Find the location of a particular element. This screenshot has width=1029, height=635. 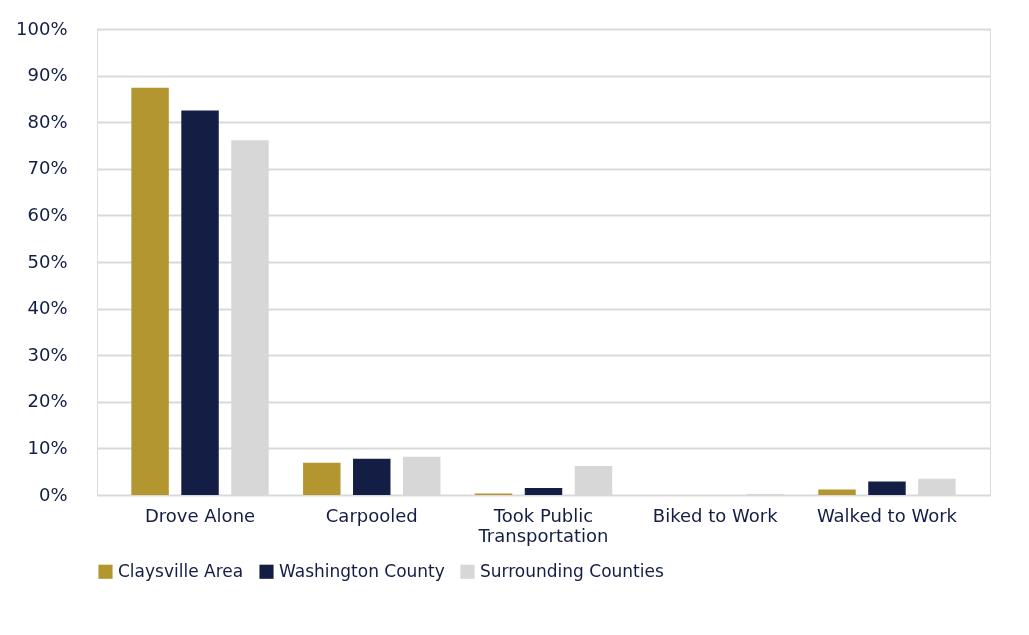

y-tick-label: 90% is located at coordinates (47, 75).